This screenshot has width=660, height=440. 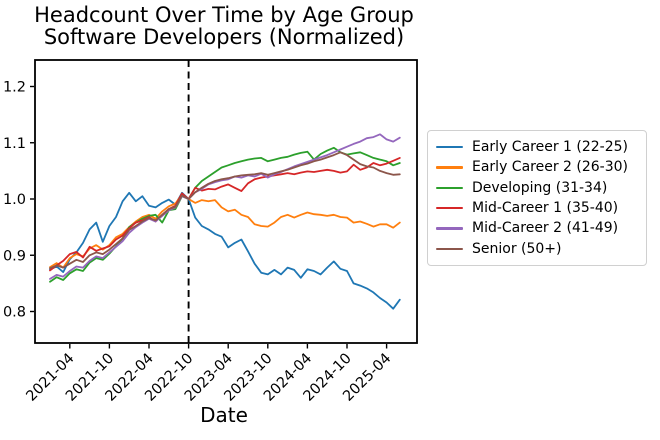 I want to click on legend-item-label: Early Career 1 (22-25), so click(x=550, y=147).